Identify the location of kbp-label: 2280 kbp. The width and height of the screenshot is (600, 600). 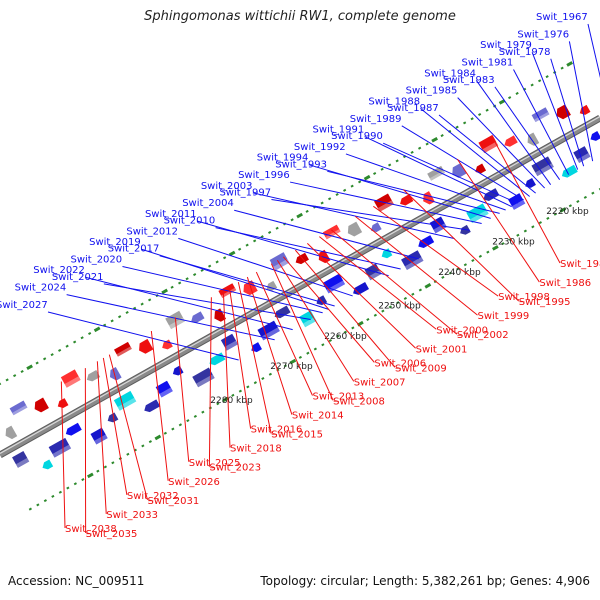
(231, 401).